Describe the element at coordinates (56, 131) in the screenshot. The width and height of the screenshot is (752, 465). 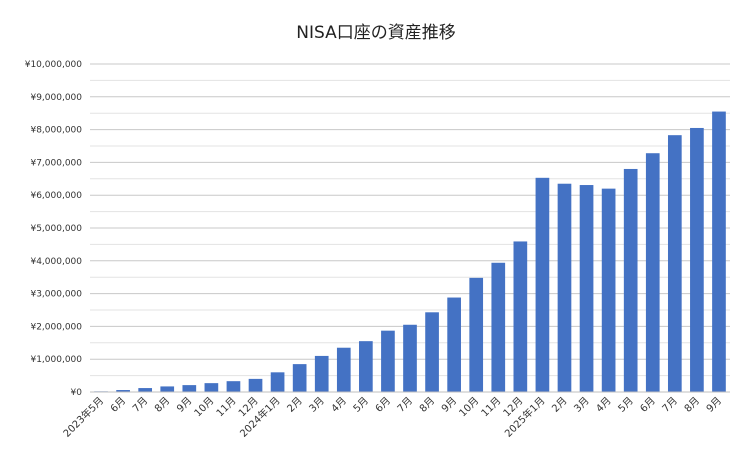
I see `y-tick-label: ¥8,000,000` at that location.